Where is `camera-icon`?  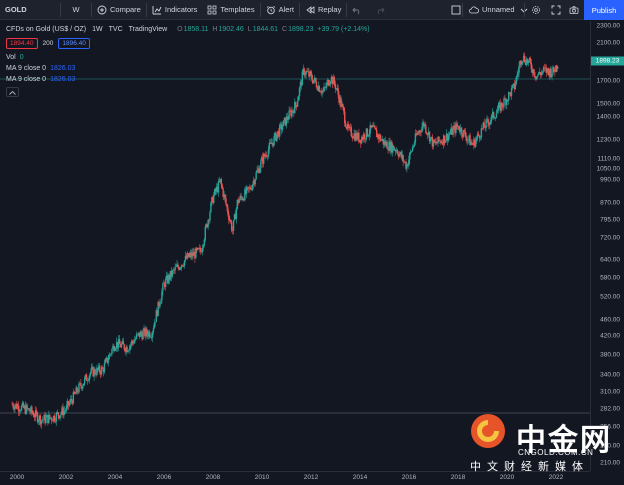
camera-icon is located at coordinates (574, 9).